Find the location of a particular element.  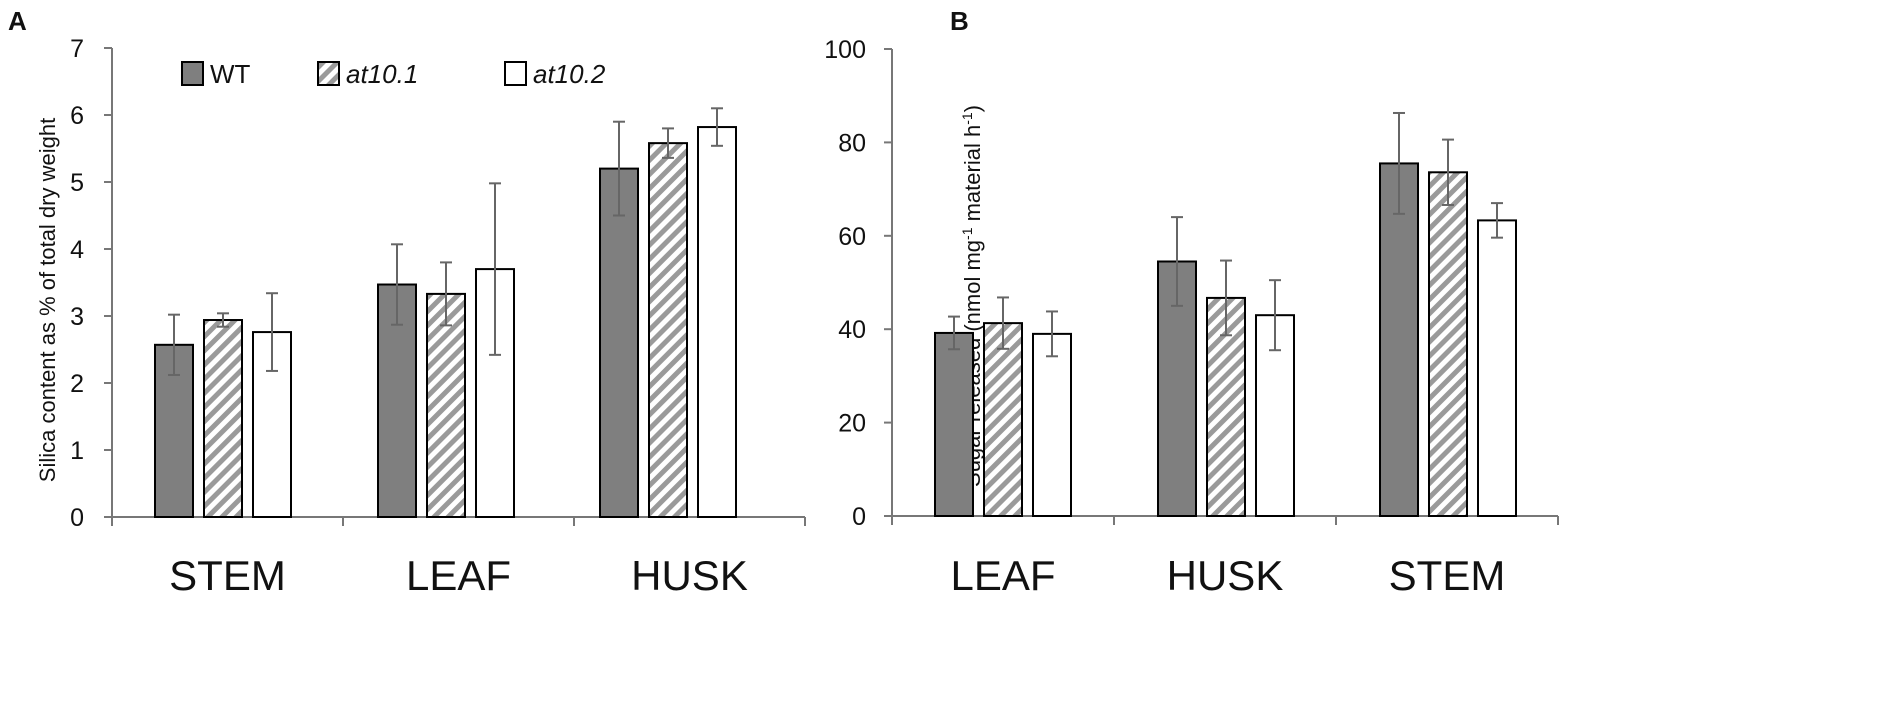

y-tick-label: 100 is located at coordinates (845, 50).